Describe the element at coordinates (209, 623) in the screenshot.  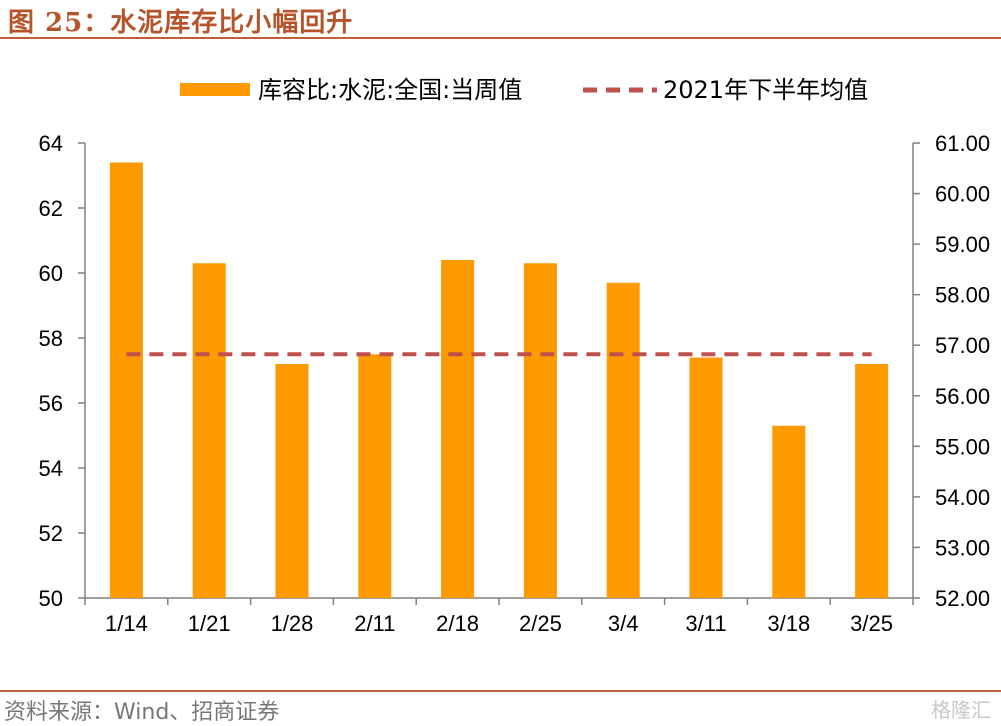
I see `x-tick-label: 1/21` at that location.